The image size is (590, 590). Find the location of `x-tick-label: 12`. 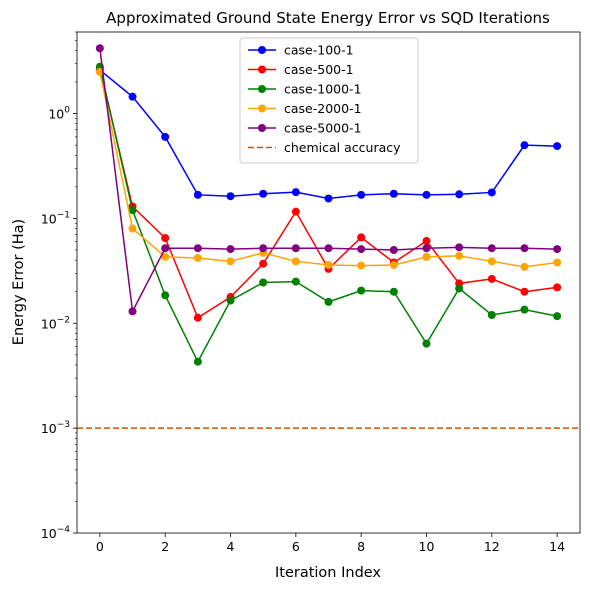

x-tick-label: 12 is located at coordinates (492, 546).